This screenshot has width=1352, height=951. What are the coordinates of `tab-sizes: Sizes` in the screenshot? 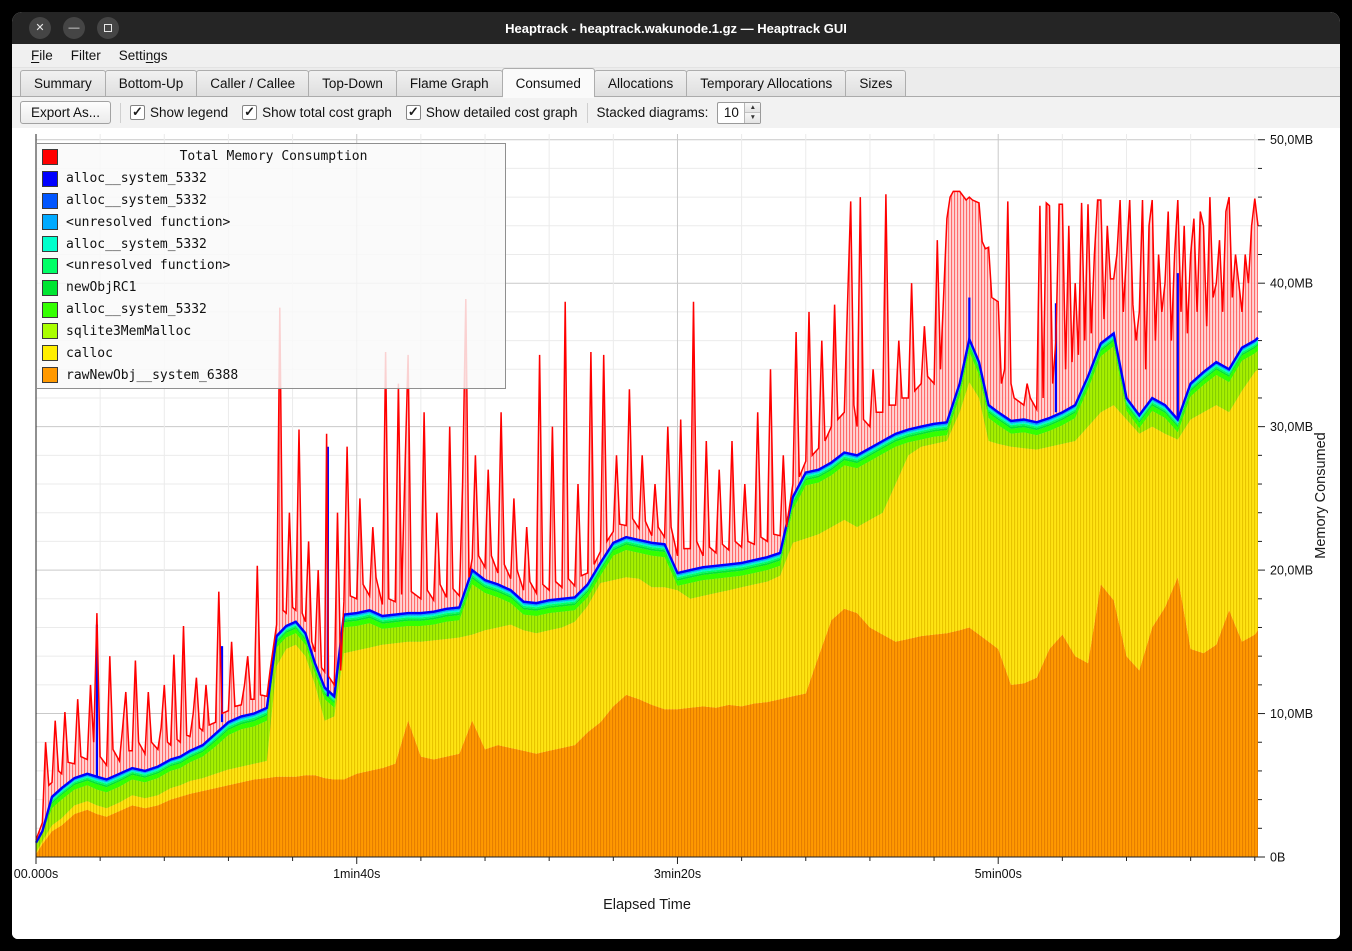 It's located at (876, 83).